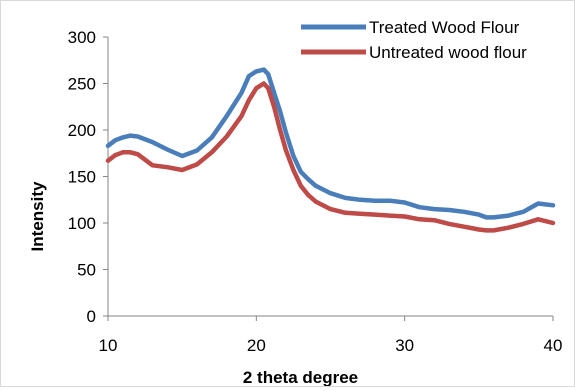 Image resolution: width=575 pixels, height=391 pixels. Describe the element at coordinates (37, 216) in the screenshot. I see `y-axis-title: Intensity` at that location.